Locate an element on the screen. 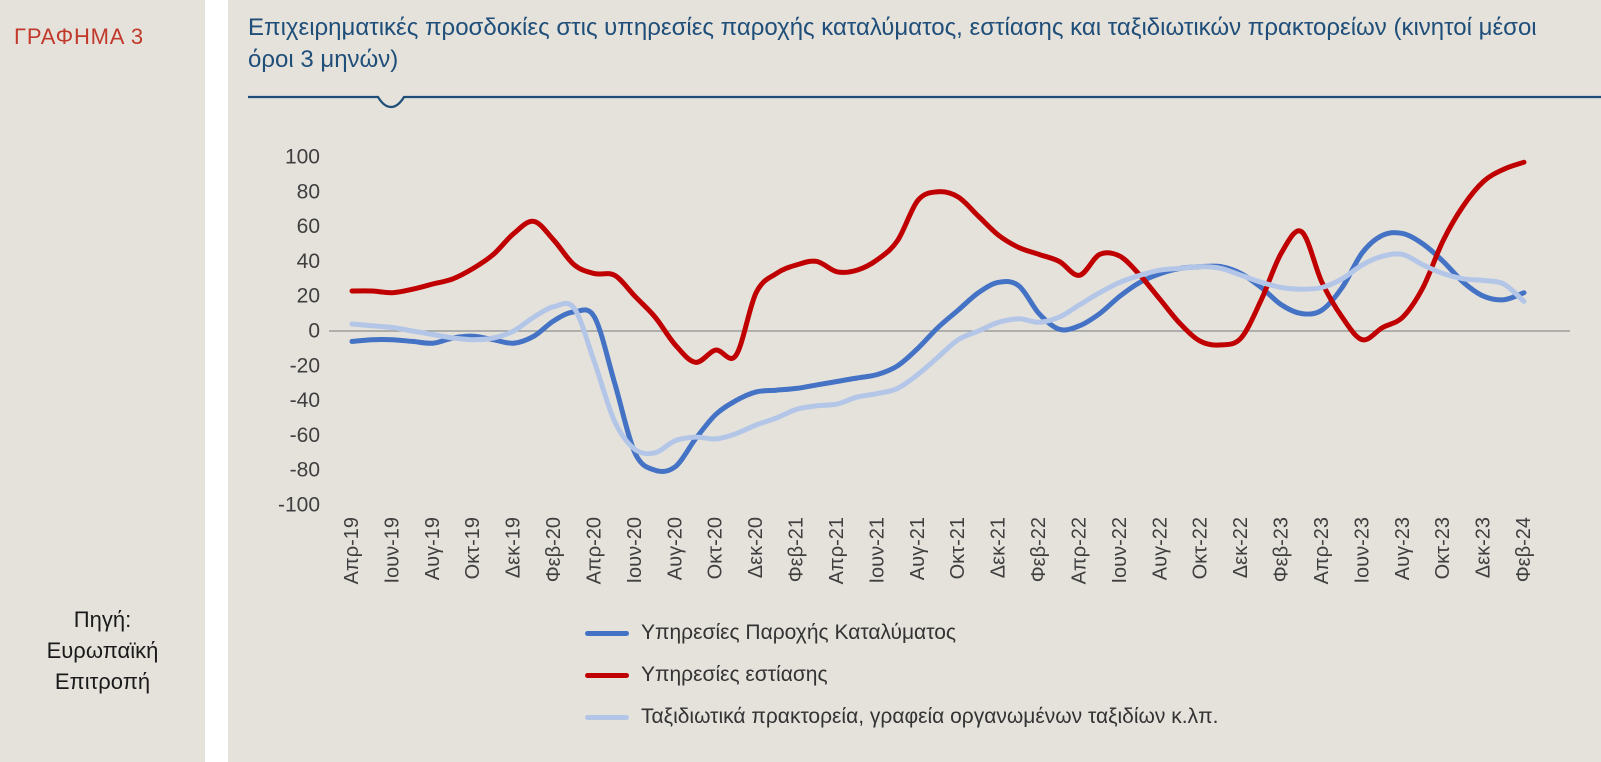 This screenshot has width=1601, height=762. x-tick-label: Φεβ-21 is located at coordinates (797, 549).